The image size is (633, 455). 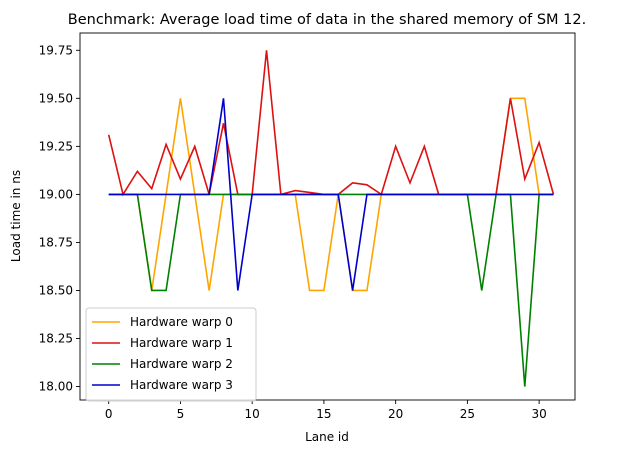 I want to click on legend-entry-label: Hardware warp 2, so click(x=181, y=364).